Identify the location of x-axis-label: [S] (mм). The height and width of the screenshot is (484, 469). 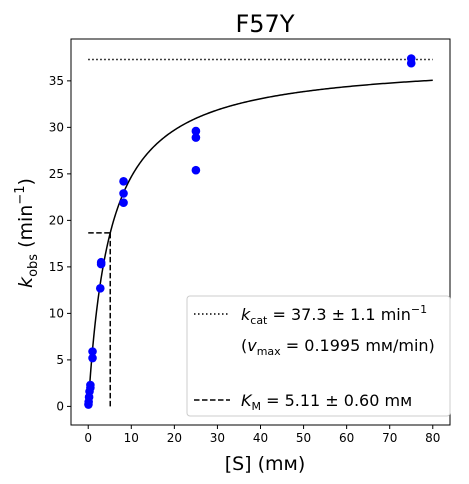
(265, 464).